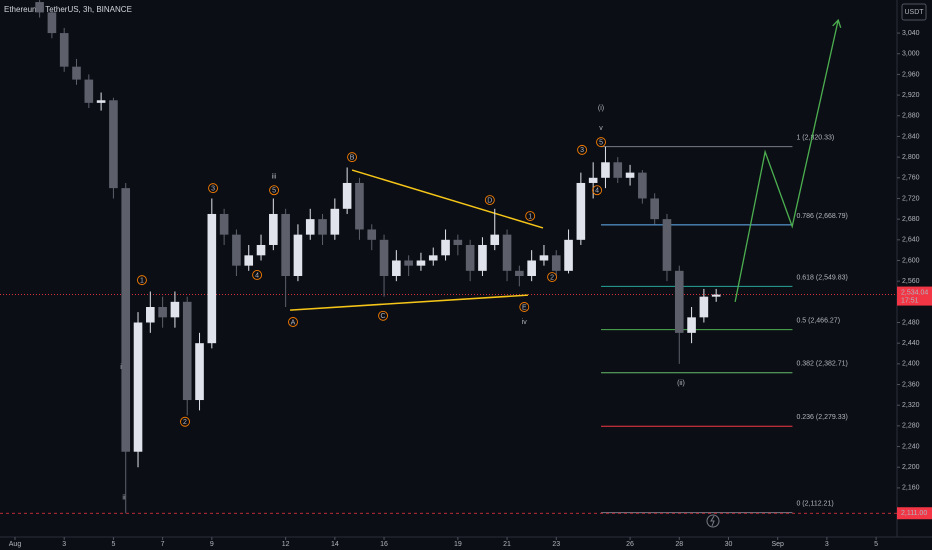 The width and height of the screenshot is (932, 550). What do you see at coordinates (911, 95) in the screenshot?
I see `y-tick-label: 2,920` at bounding box center [911, 95].